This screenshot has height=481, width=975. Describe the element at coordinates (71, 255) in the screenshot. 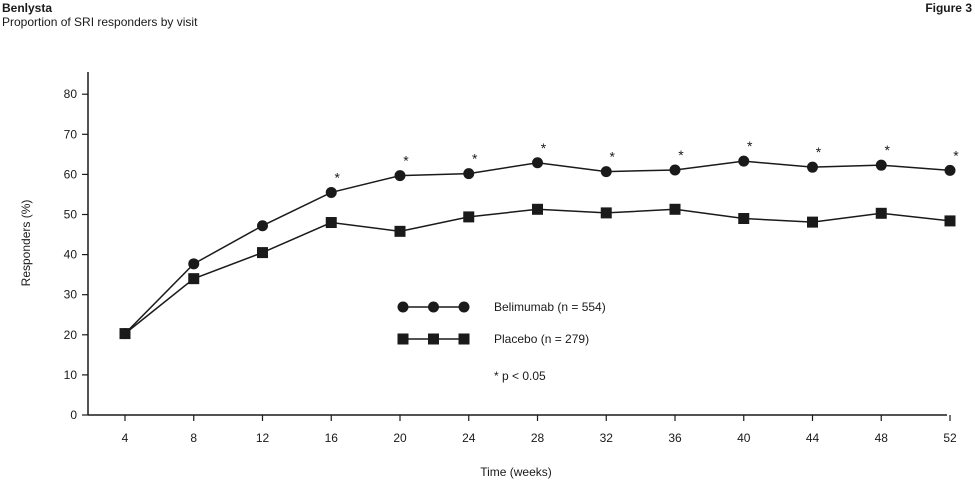

I see `y-tick-label: 40` at that location.